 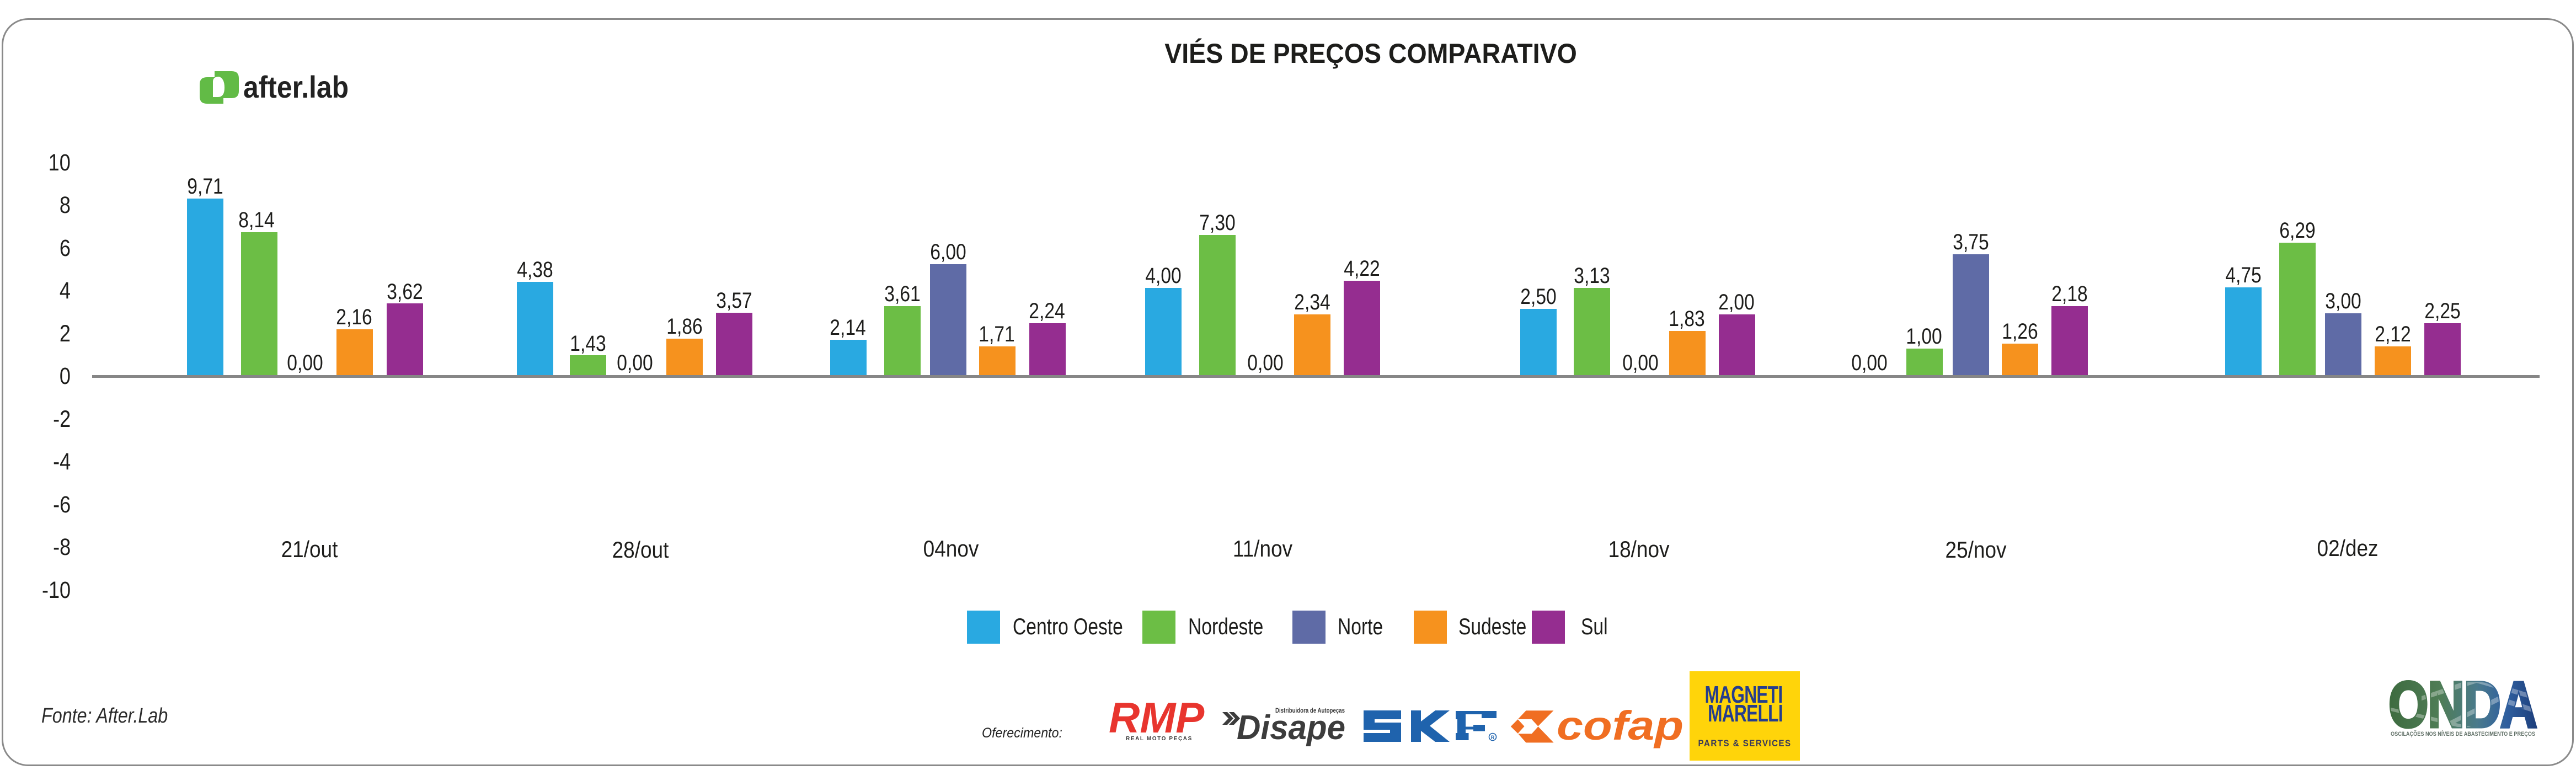 What do you see at coordinates (1310, 710) in the screenshot?
I see `svg-text: Distribuidora de Autopeças` at bounding box center [1310, 710].